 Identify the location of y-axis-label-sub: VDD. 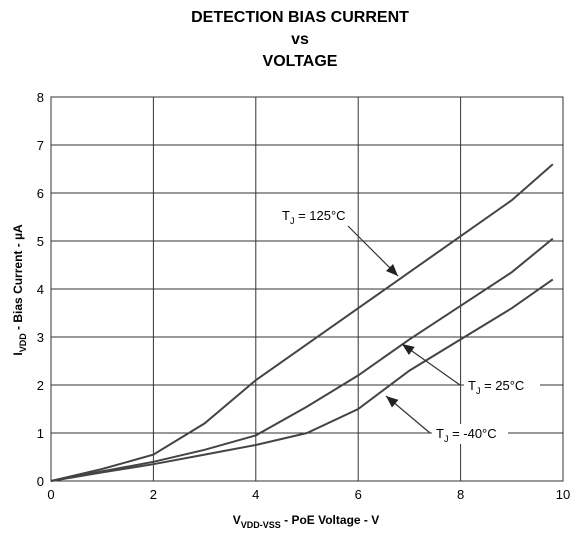
(23, 343).